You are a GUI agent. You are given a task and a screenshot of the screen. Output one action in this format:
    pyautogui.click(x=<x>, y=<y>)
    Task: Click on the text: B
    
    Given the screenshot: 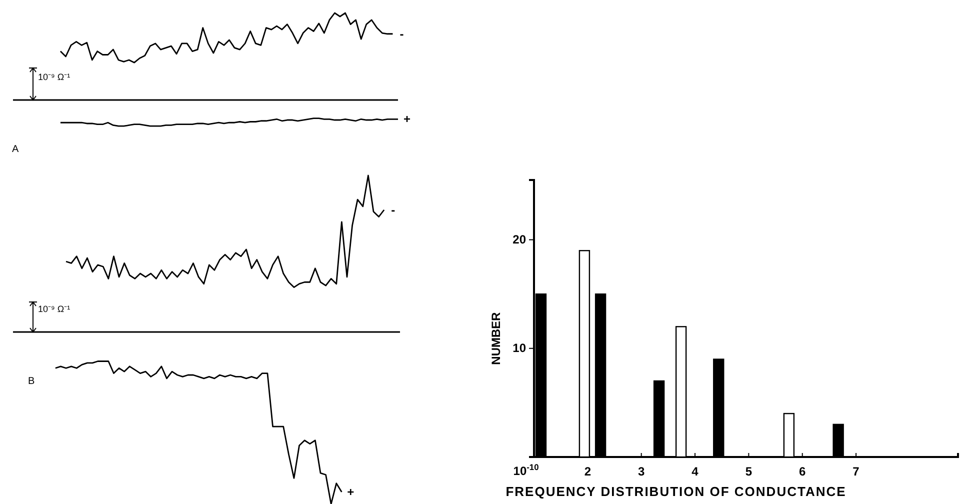 What is the action you would take?
    pyautogui.click(x=31, y=381)
    